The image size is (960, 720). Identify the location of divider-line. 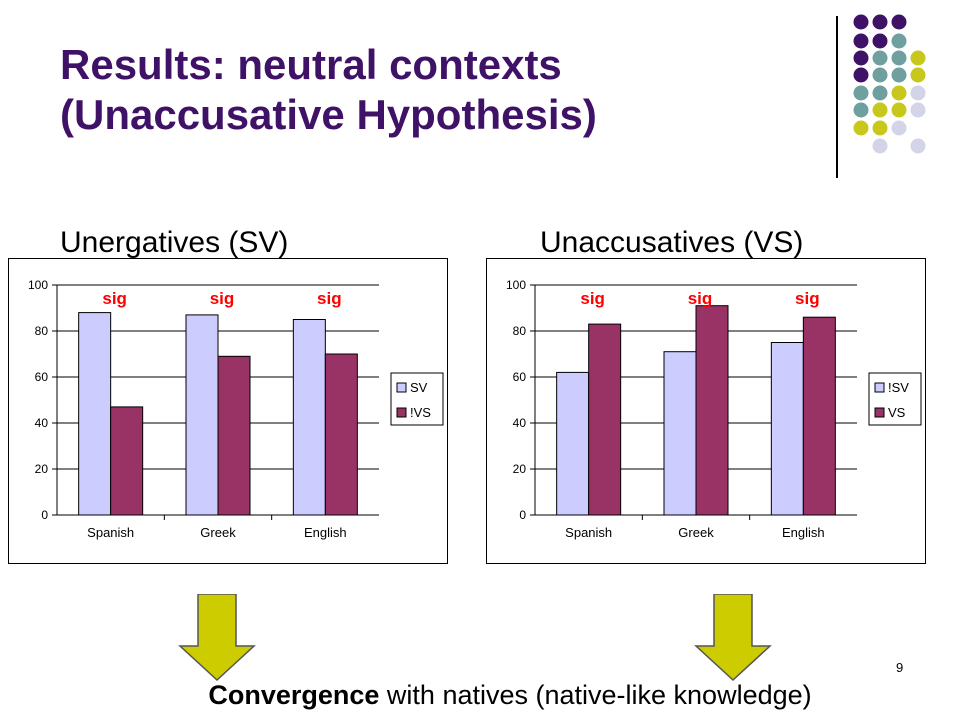
(837, 97).